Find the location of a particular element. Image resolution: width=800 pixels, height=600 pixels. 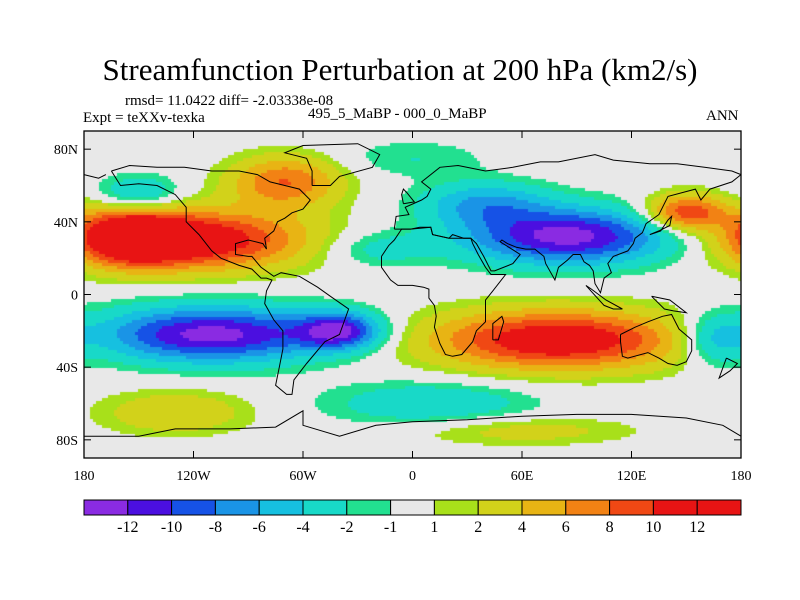

lon-tick-label: 60W is located at coordinates (303, 476).